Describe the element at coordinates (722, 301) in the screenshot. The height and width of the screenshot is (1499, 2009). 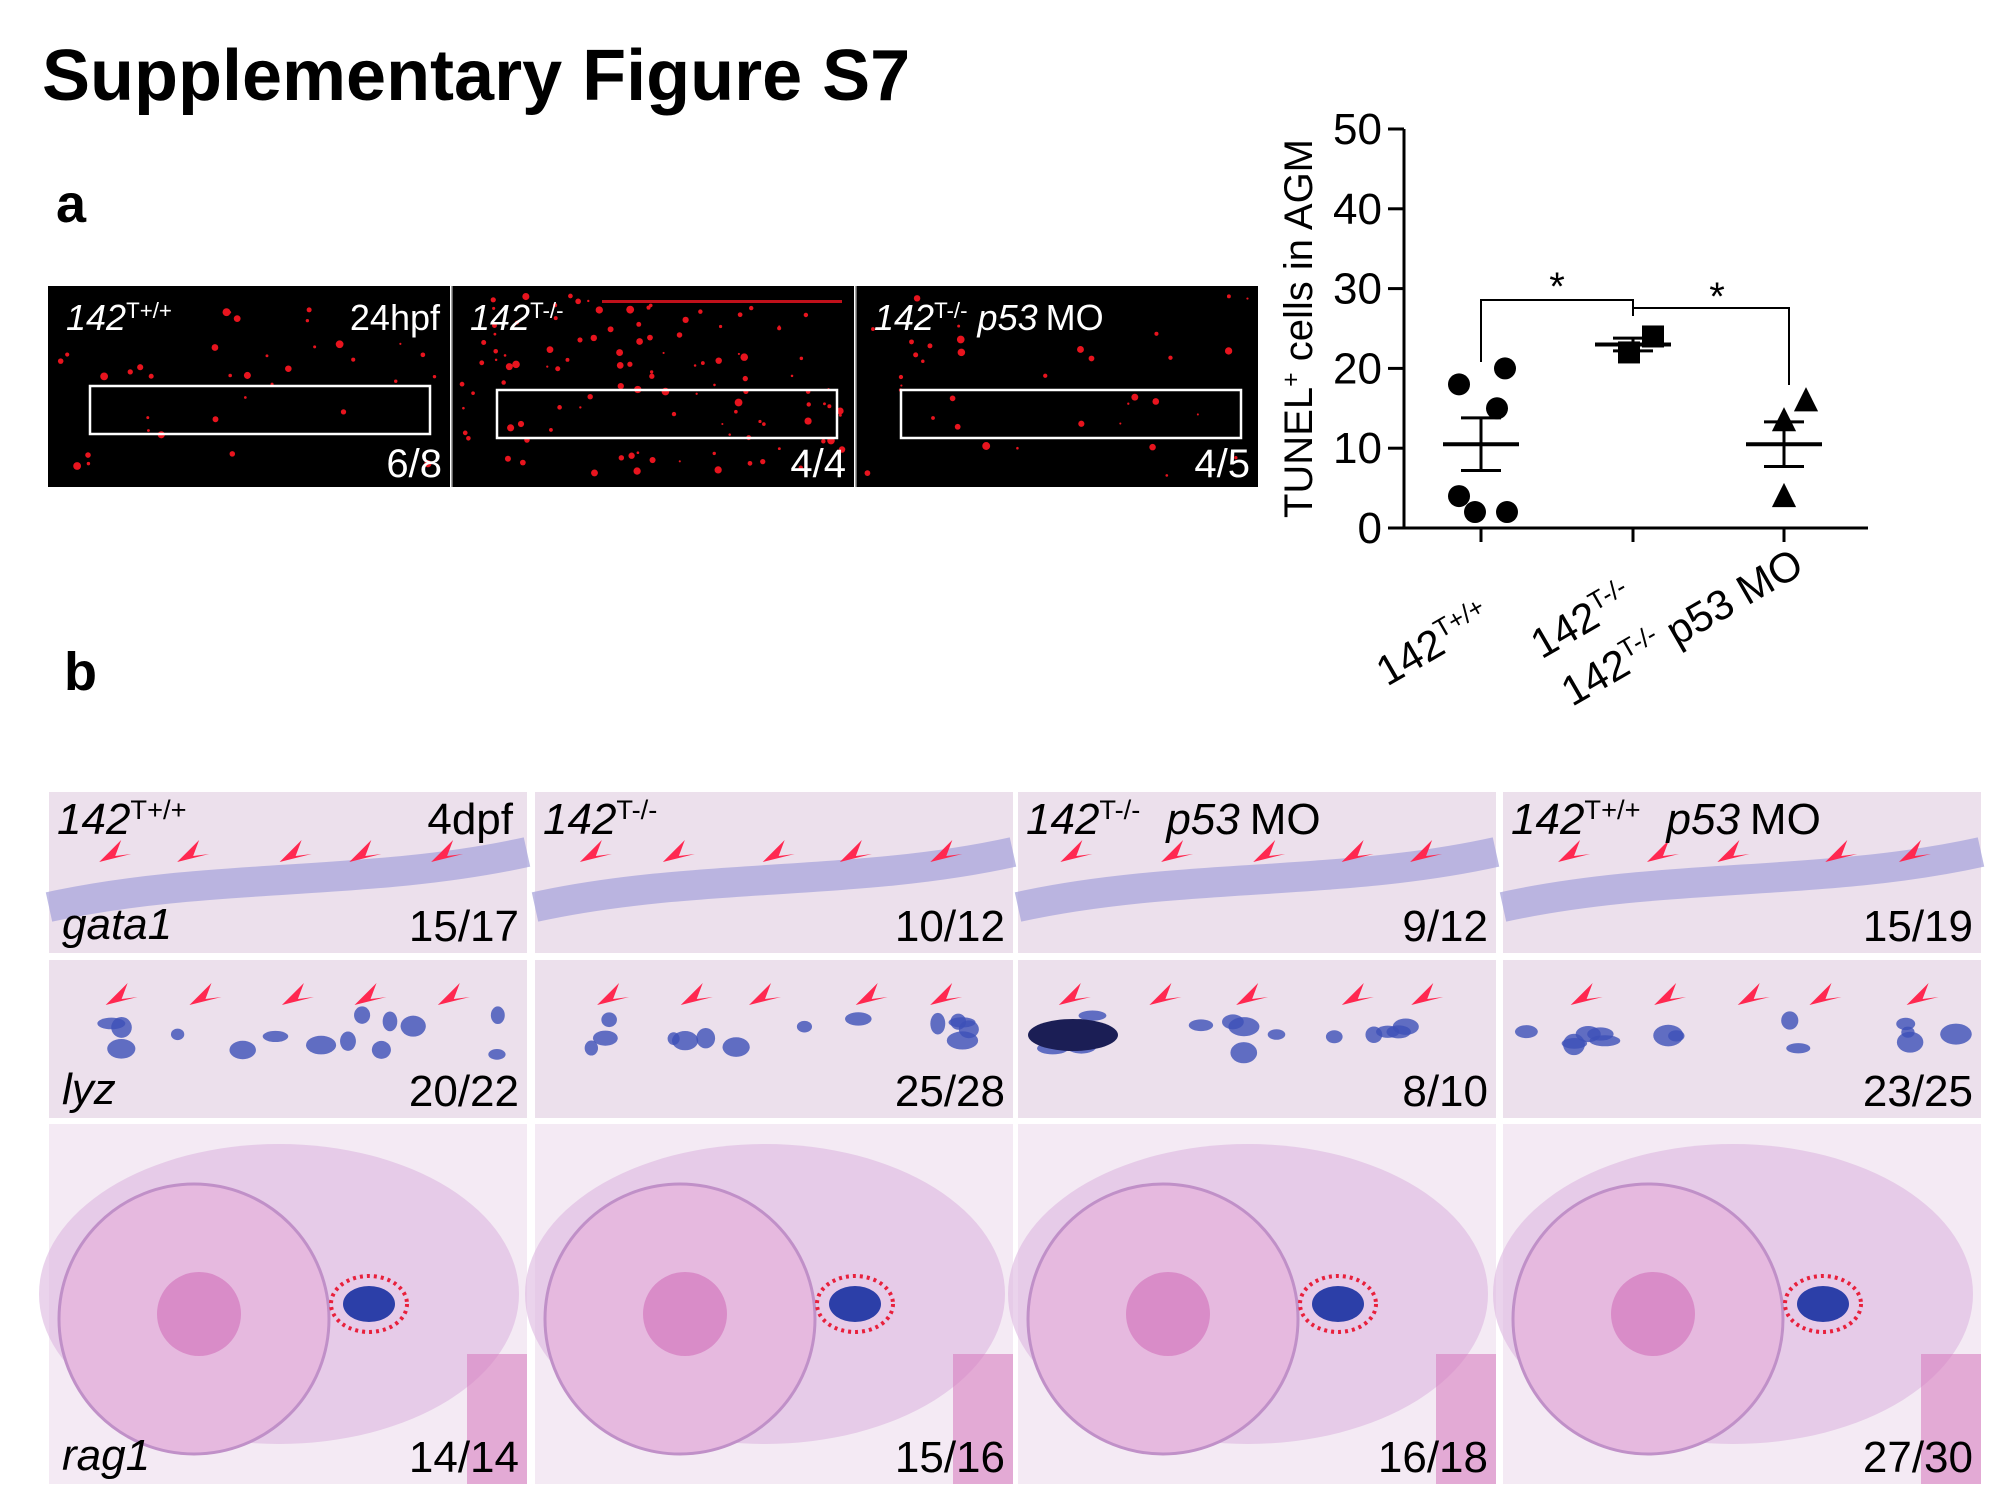
I see `signal-streak` at that location.